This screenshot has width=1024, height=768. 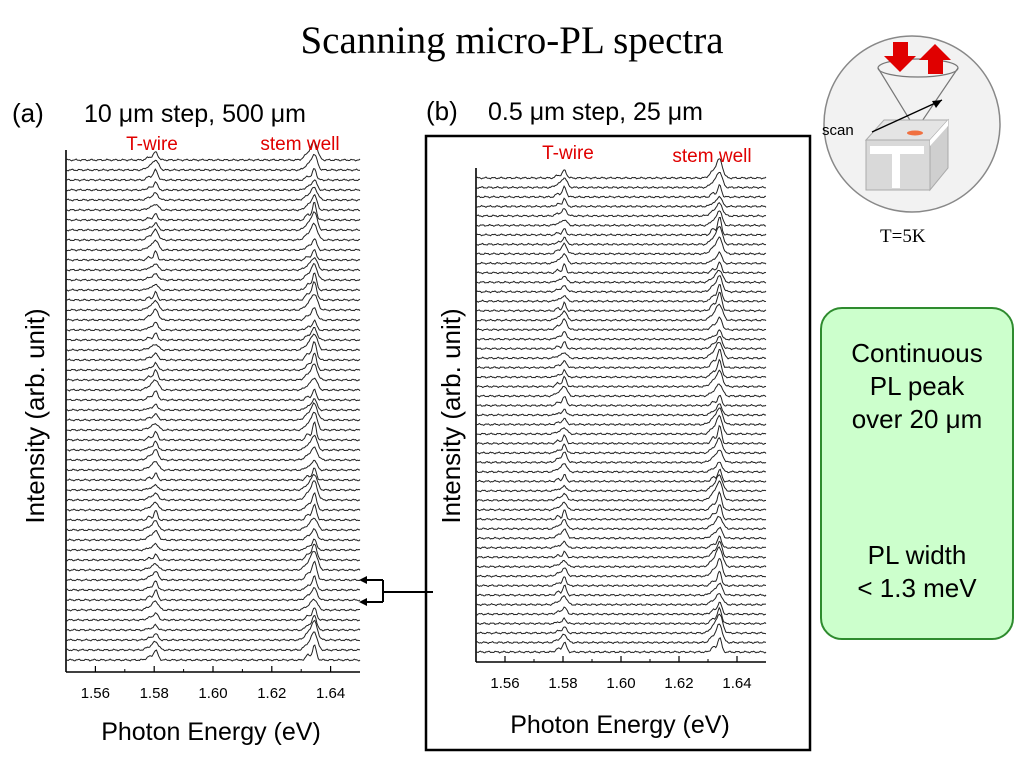 What do you see at coordinates (897, 167) in the screenshot?
I see `t-wire-structure` at bounding box center [897, 167].